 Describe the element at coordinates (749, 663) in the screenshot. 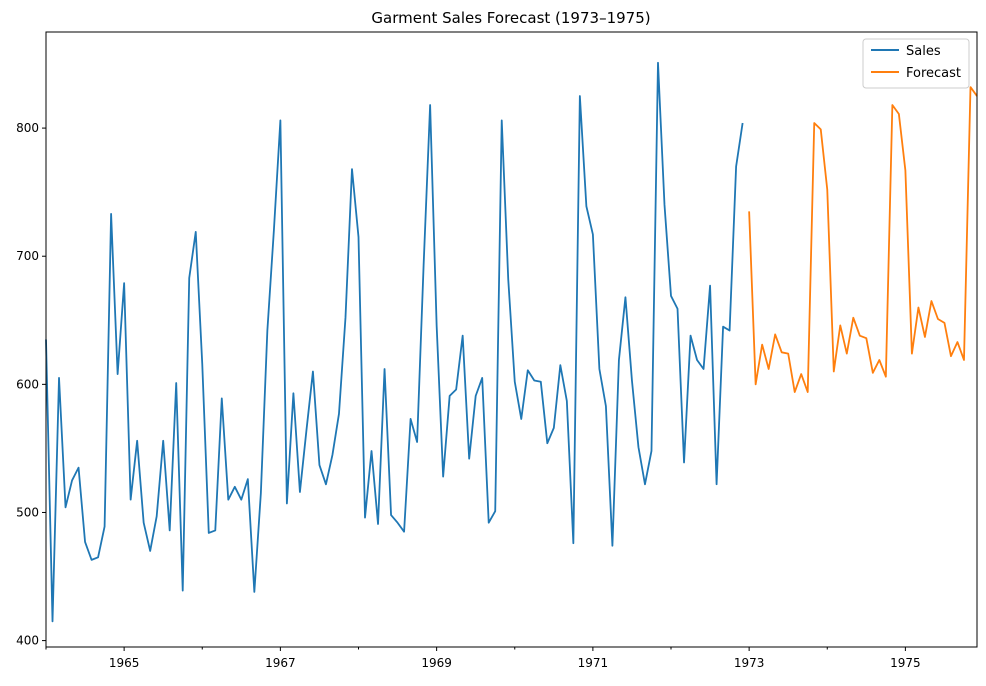

I see `x-tick-label: 1973` at that location.